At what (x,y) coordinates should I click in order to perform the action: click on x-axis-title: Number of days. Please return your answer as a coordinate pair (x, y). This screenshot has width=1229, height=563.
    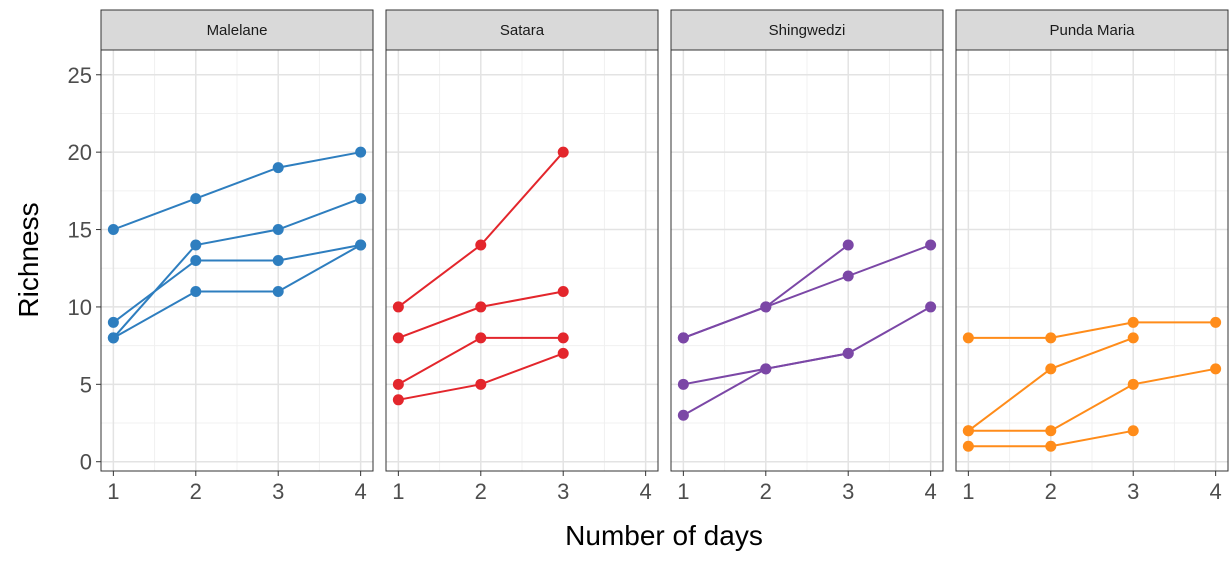
    Looking at the image, I should click on (664, 535).